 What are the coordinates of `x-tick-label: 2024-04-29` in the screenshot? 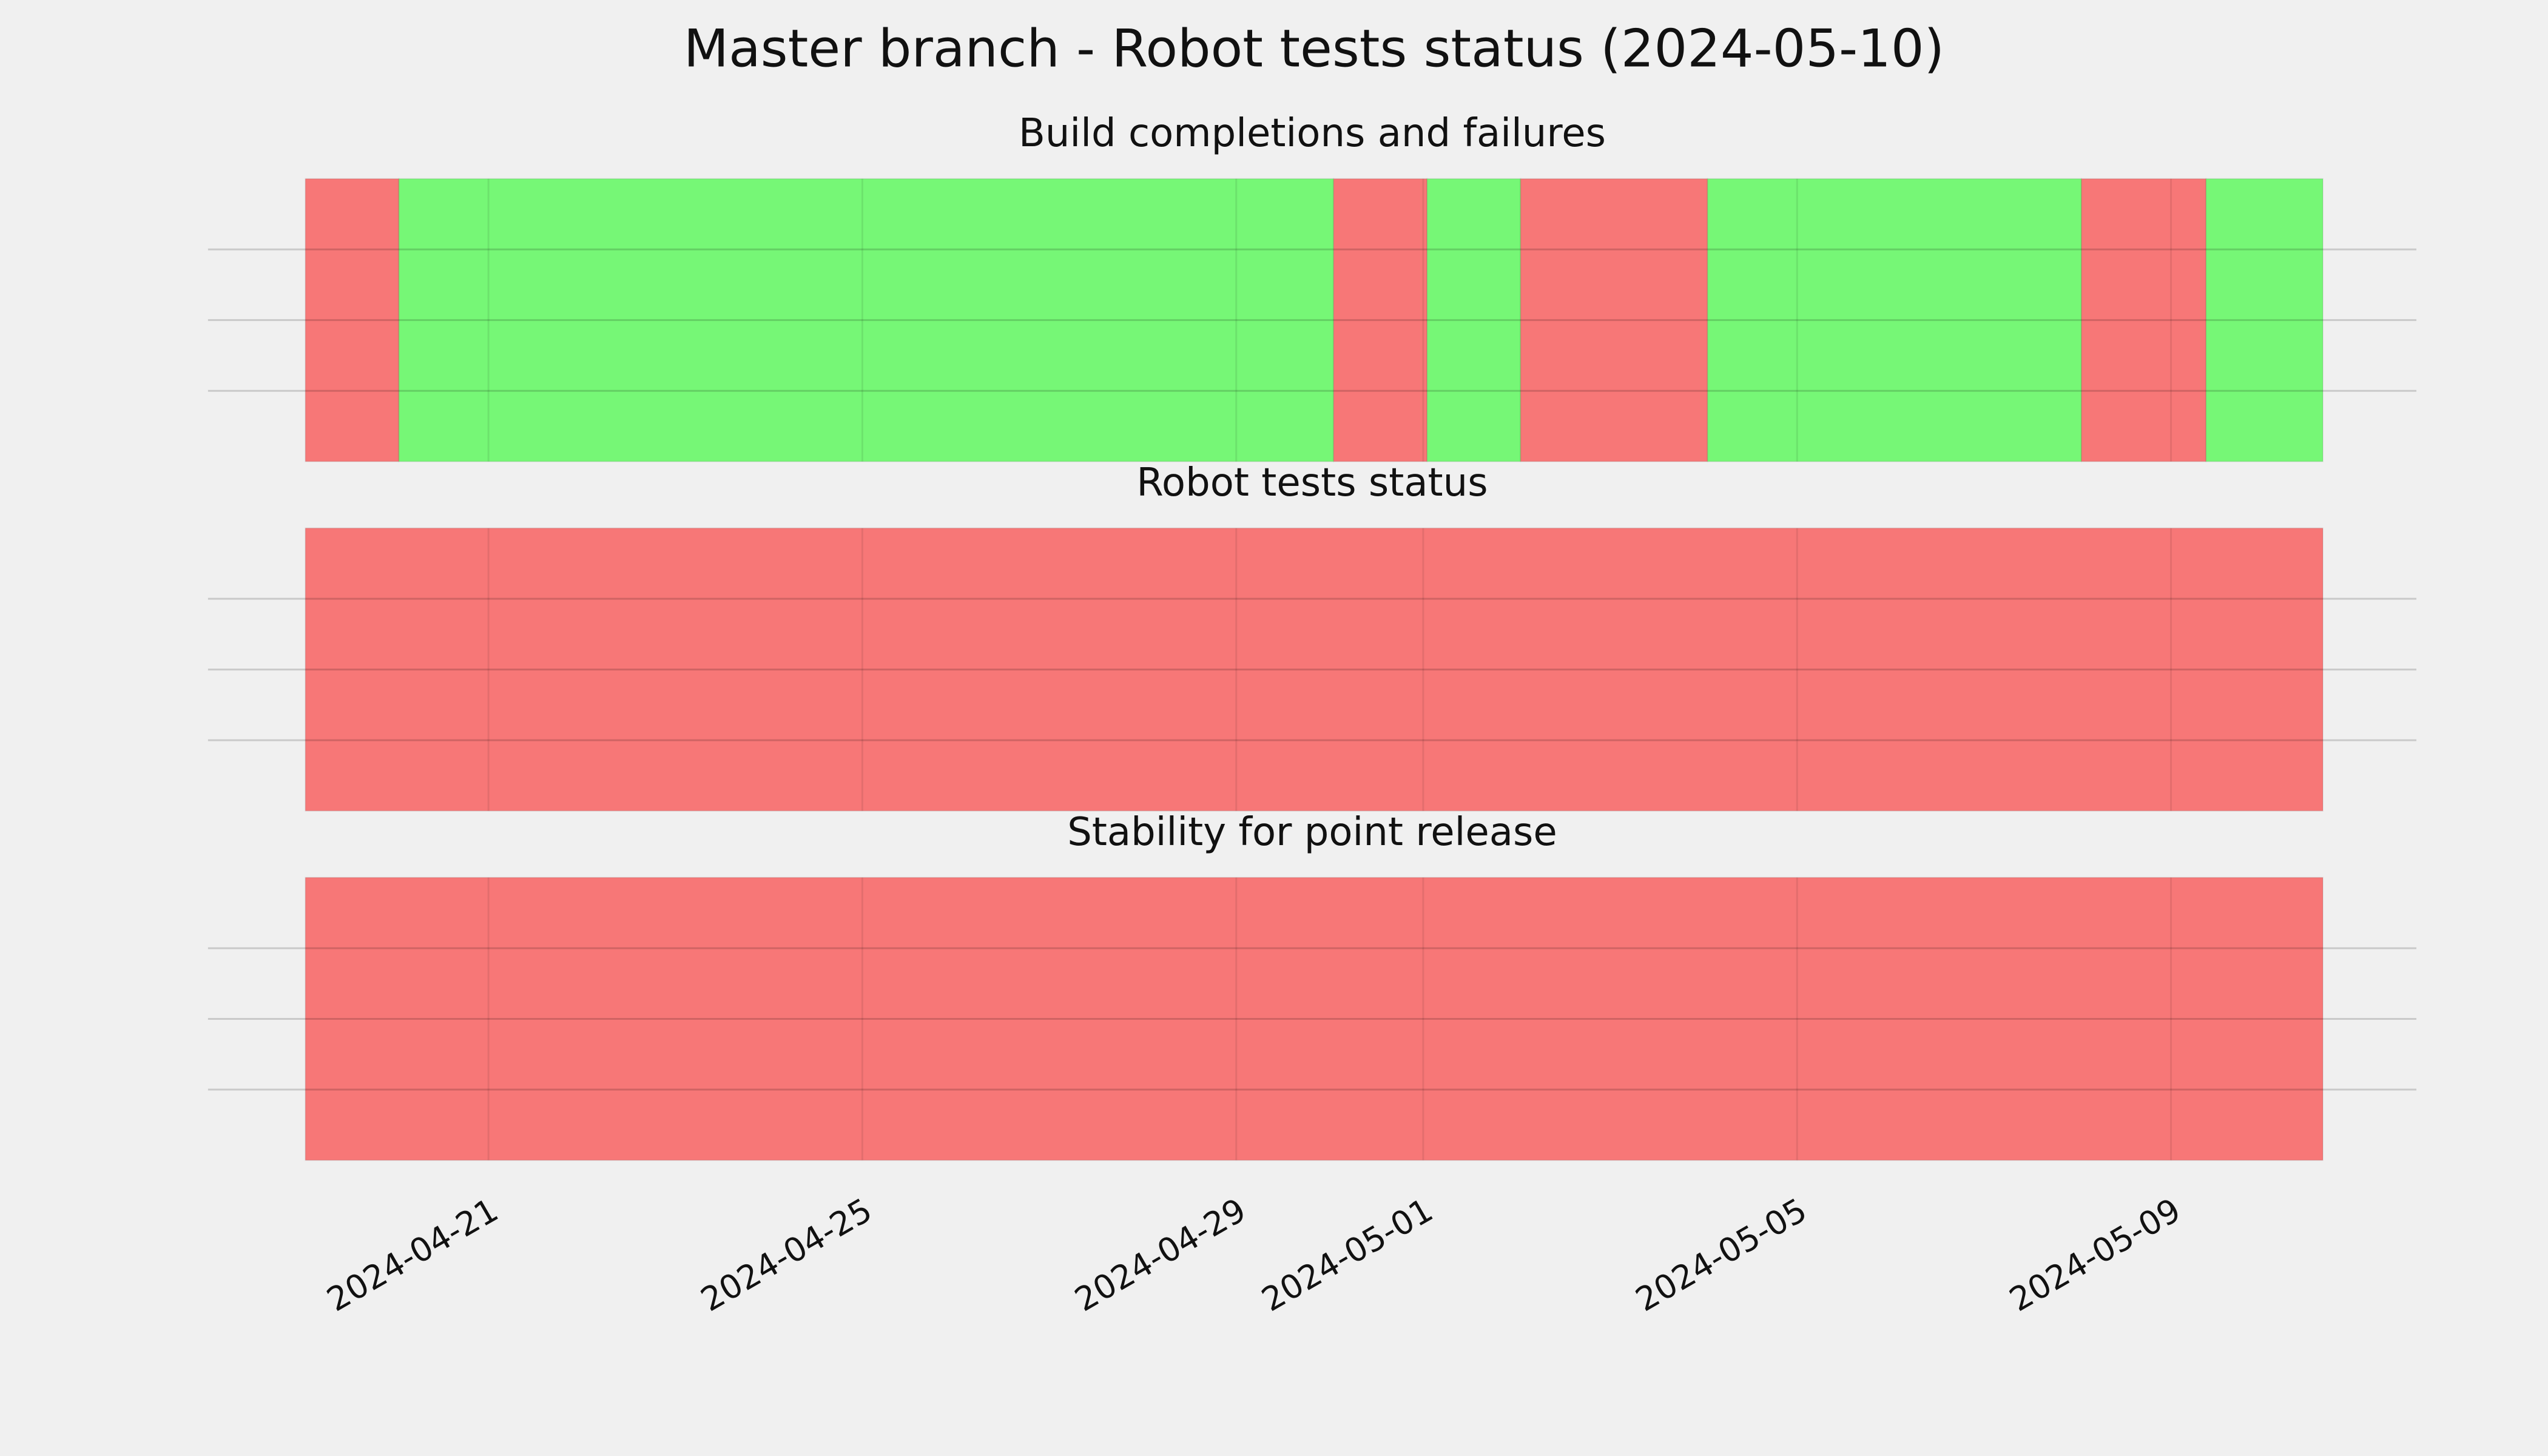 It's located at (1160, 1255).